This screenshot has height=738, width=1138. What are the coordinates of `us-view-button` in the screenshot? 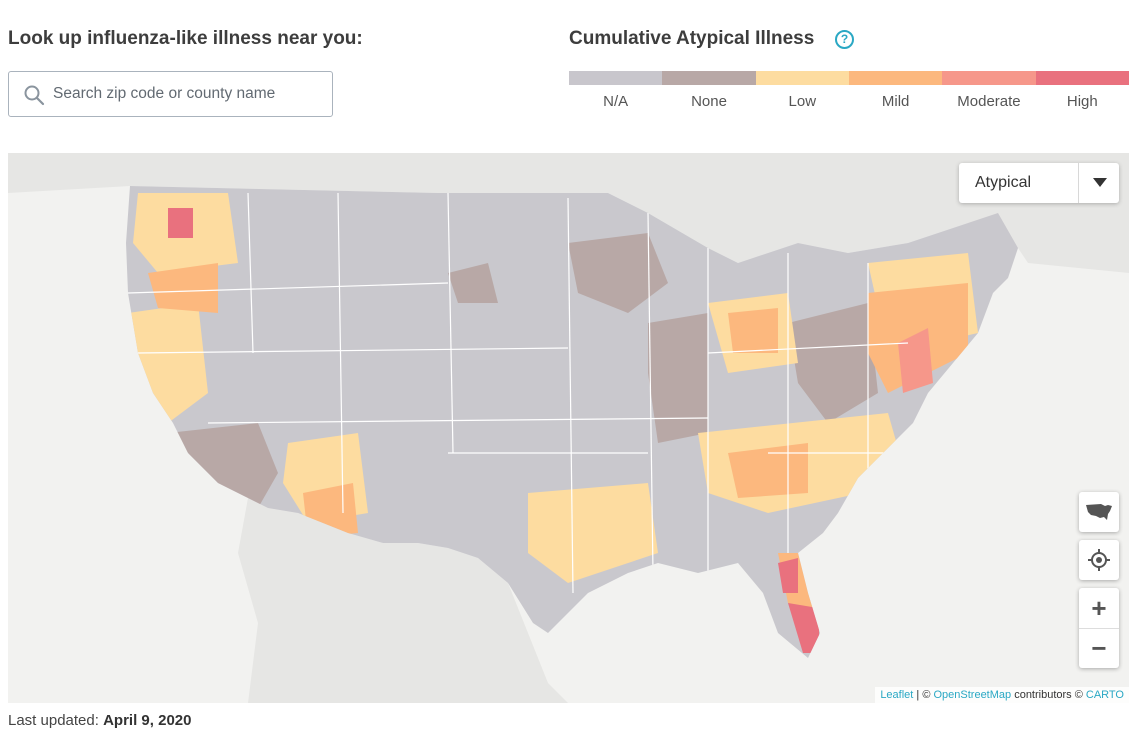 It's located at (1099, 512).